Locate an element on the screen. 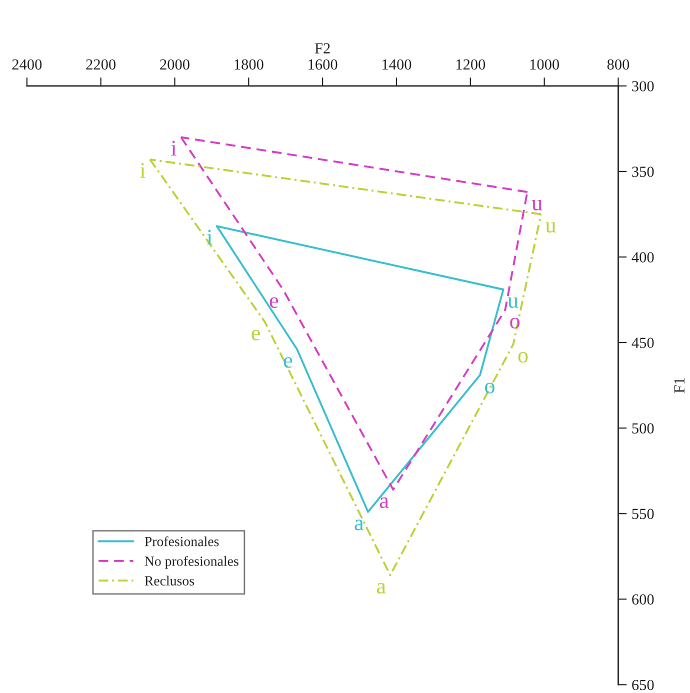  y-tick-label: 300 is located at coordinates (643, 86).